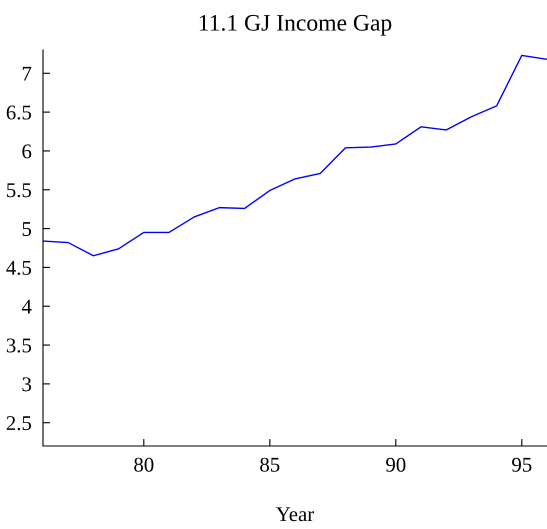  What do you see at coordinates (27, 384) in the screenshot?
I see `y-tick-label: 3` at bounding box center [27, 384].